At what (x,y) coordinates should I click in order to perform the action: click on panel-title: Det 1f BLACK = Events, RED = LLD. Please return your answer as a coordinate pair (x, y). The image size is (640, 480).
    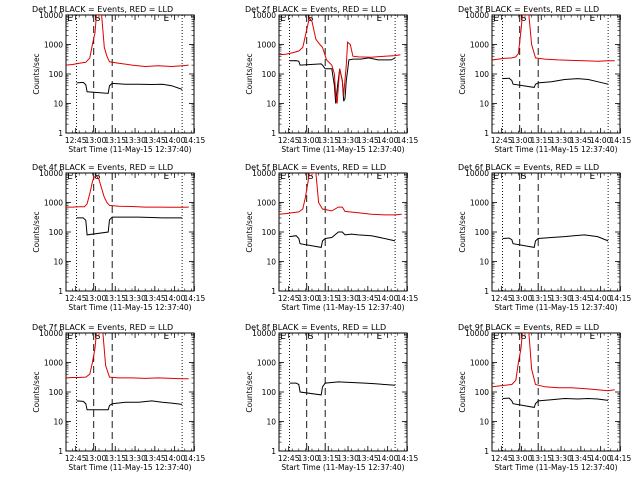
    Looking at the image, I should click on (102, 9).